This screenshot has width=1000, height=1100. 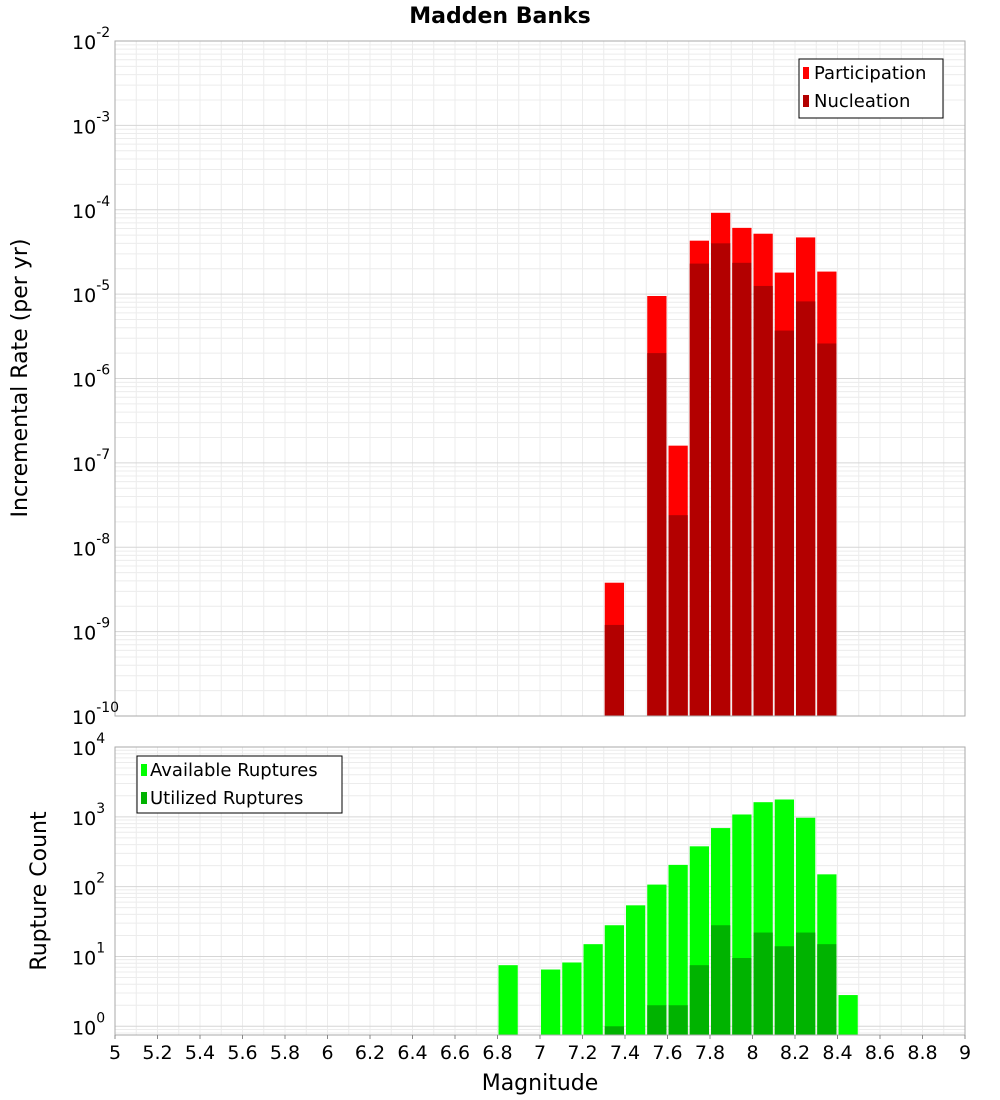 I want to click on x-tick-label: 8.2, so click(x=795, y=1053).